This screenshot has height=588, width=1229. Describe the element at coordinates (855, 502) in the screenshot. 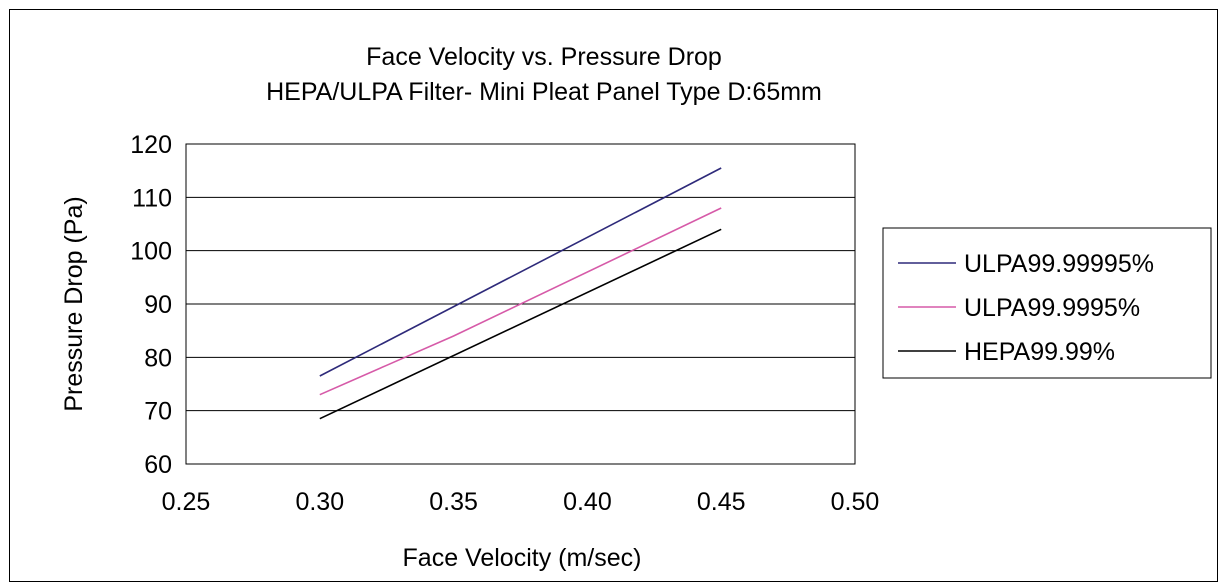

I see `x-tick-label: 0.50` at that location.